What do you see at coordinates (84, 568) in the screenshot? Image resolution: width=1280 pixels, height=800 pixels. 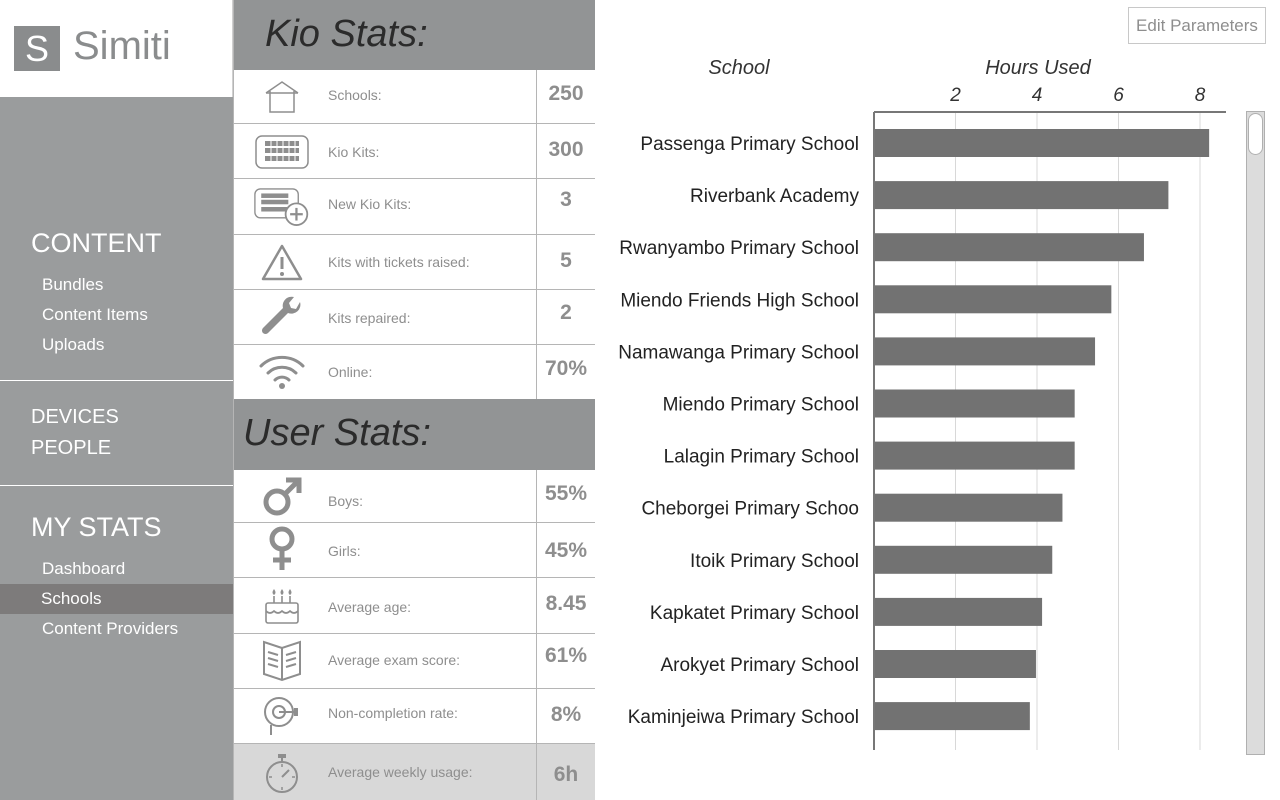 I see `nav-item-dashboard: Dashboard` at bounding box center [84, 568].